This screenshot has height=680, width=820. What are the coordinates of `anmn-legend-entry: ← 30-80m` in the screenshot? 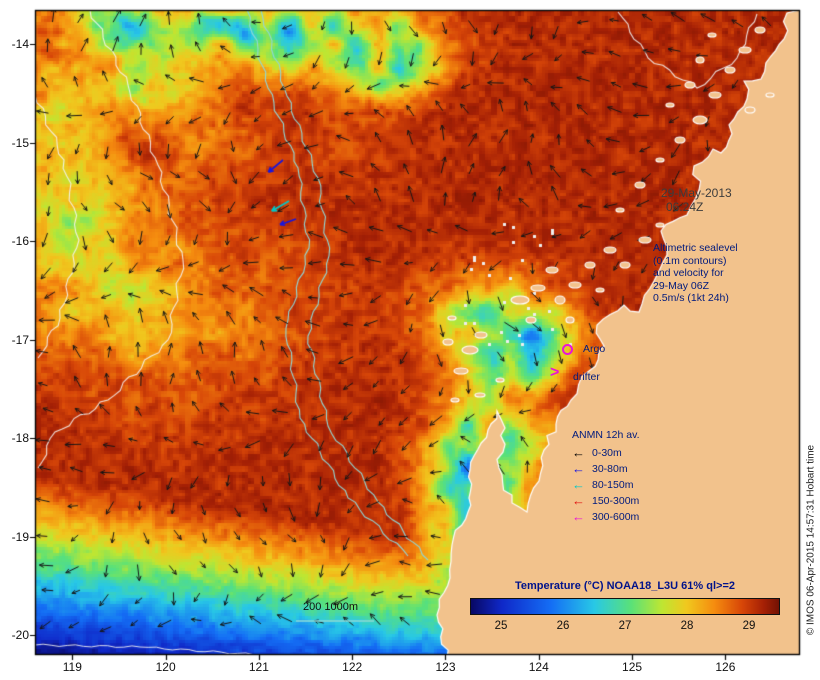 It's located at (606, 469).